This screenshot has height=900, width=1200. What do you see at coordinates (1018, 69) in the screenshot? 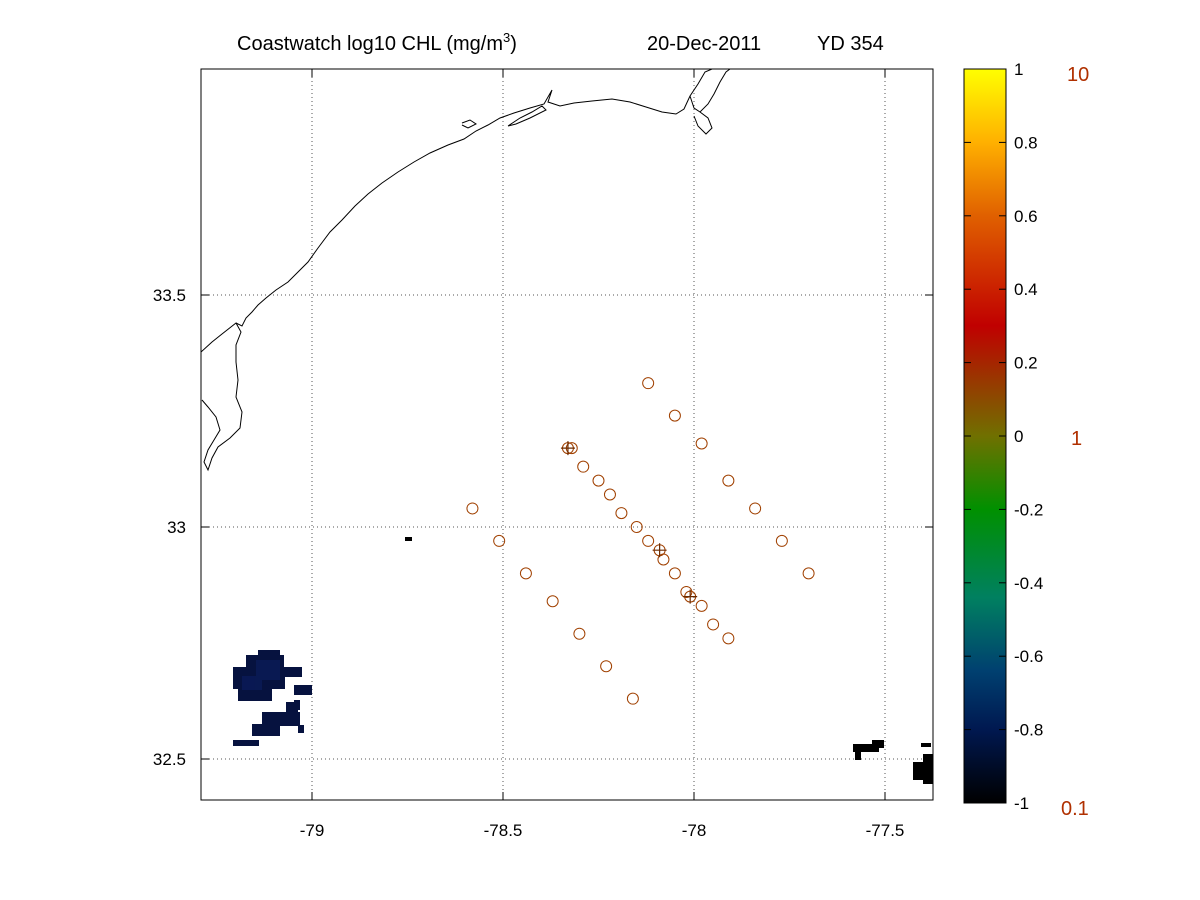
I see `colorbar-tick-label: 1` at bounding box center [1018, 69].